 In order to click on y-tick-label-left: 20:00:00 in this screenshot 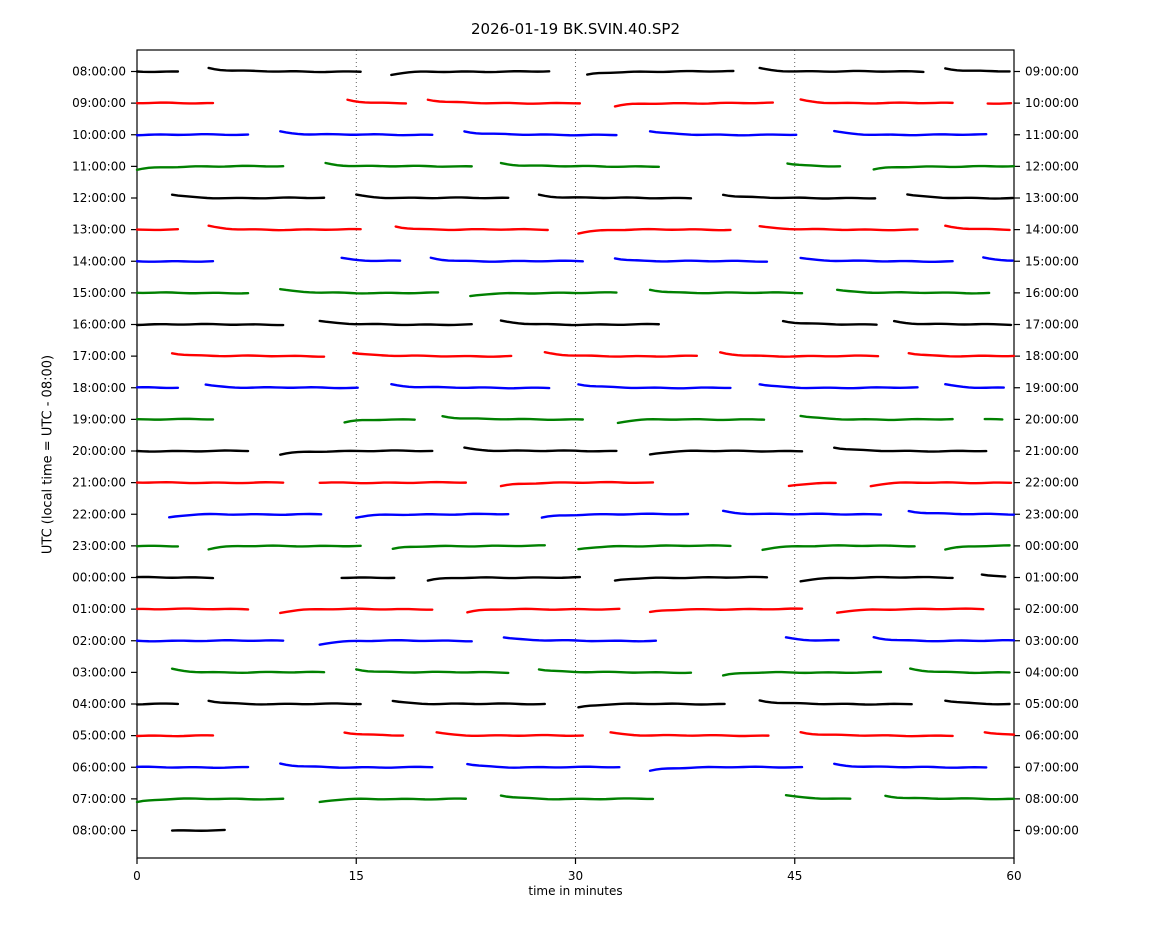, I will do `click(99, 451)`.